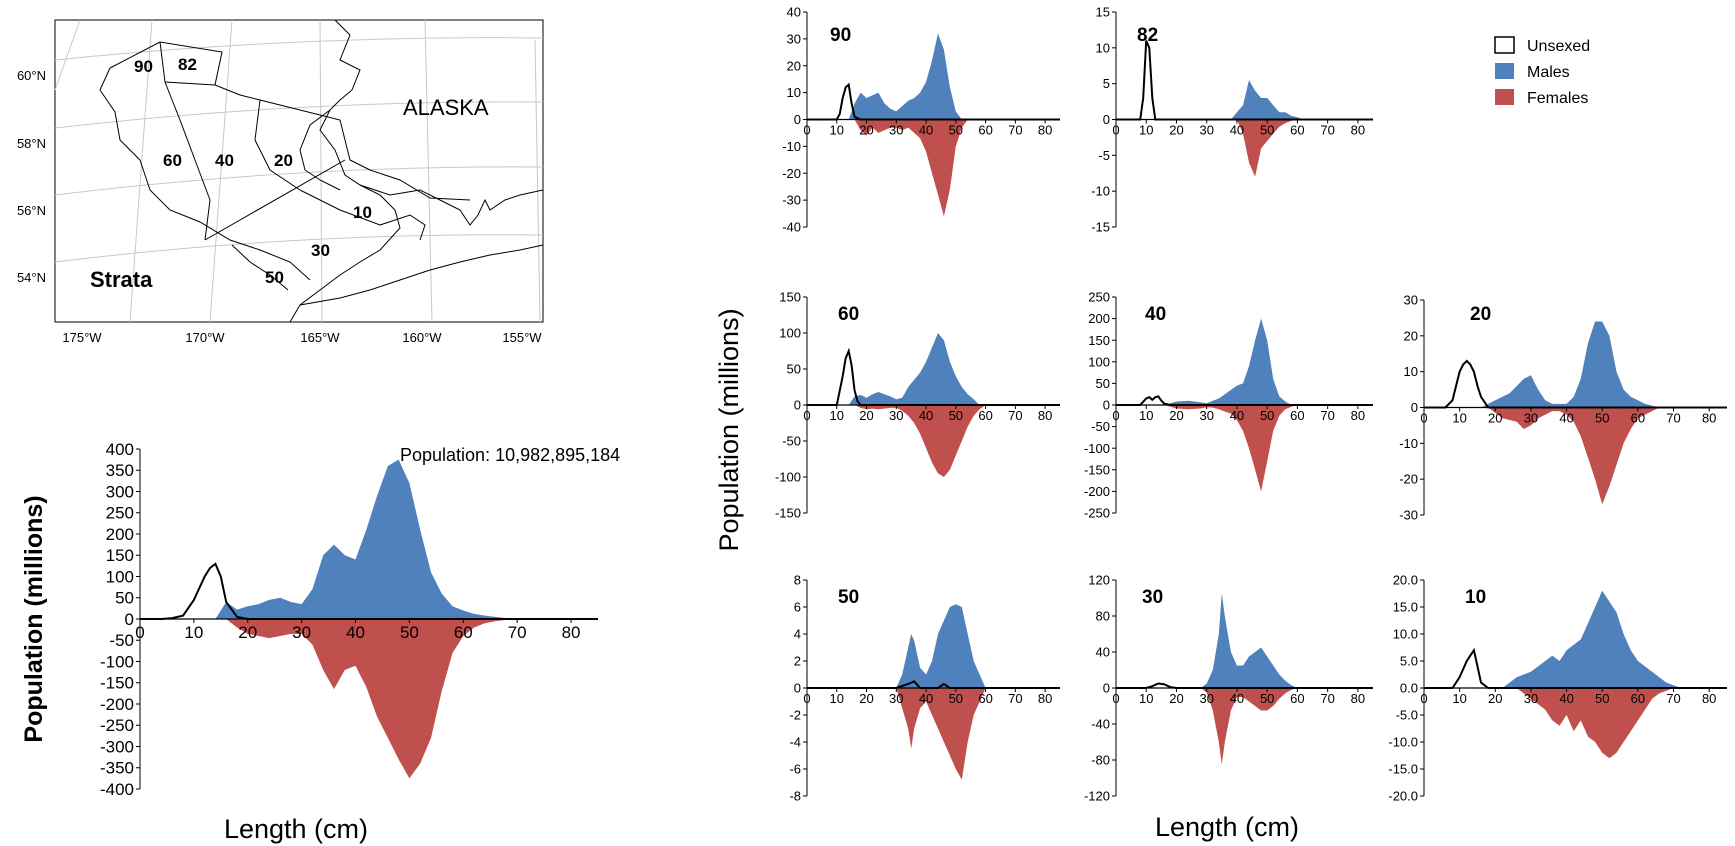 This screenshot has width=1735, height=846. I want to click on y-tick-label: -5.0, so click(1407, 715).